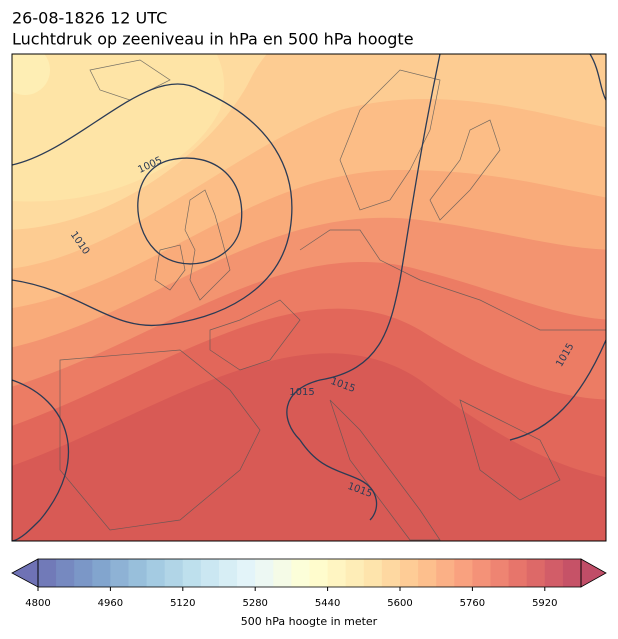 The image size is (618, 639). I want to click on colorbar-frame, so click(309, 573).